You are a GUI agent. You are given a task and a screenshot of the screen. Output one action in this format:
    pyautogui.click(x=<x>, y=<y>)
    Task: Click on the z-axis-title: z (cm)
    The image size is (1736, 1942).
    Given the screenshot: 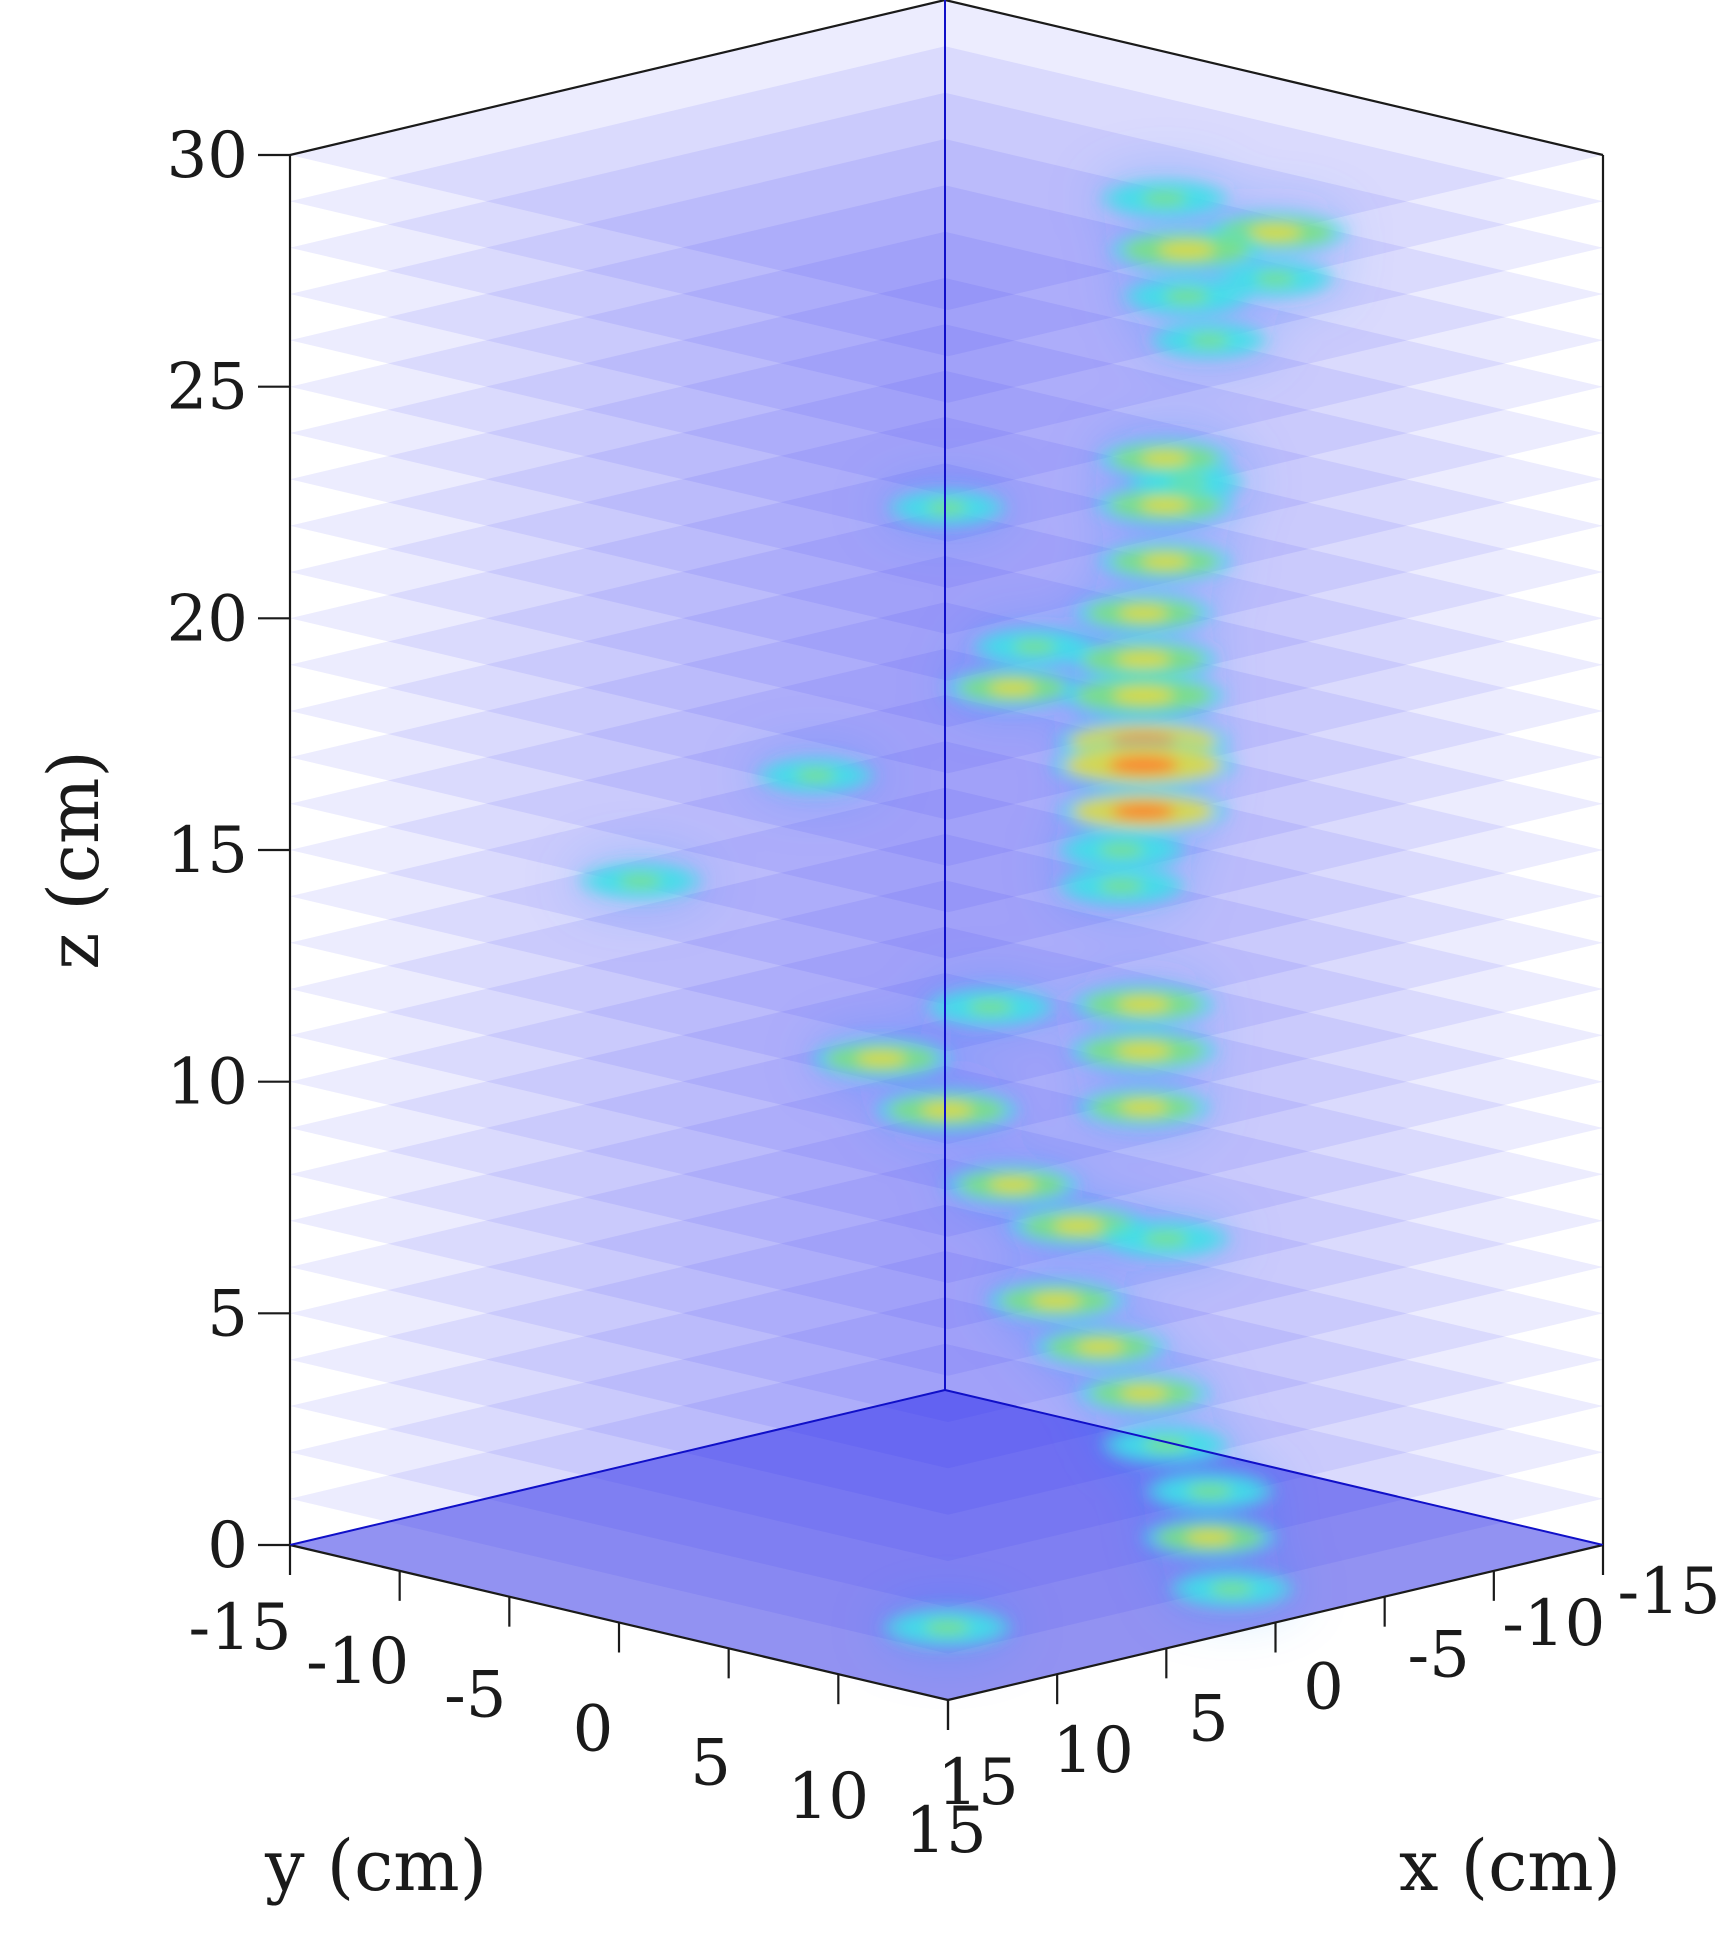 What is the action you would take?
    pyautogui.click(x=74, y=859)
    